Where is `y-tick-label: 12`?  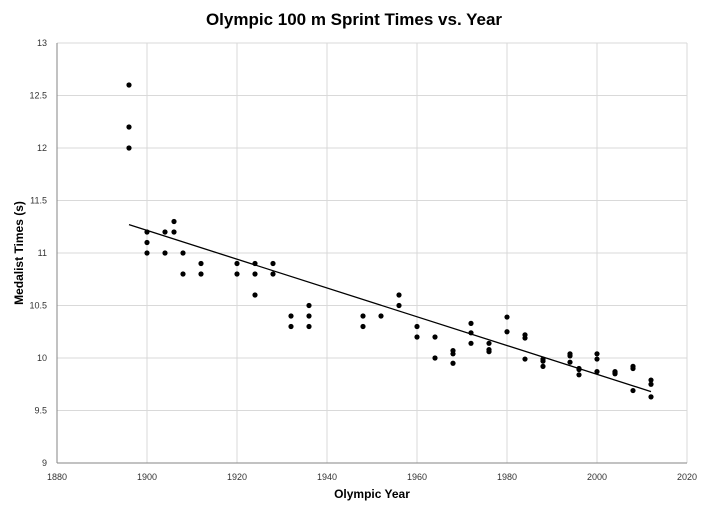
y-tick-label: 12 is located at coordinates (42, 148).